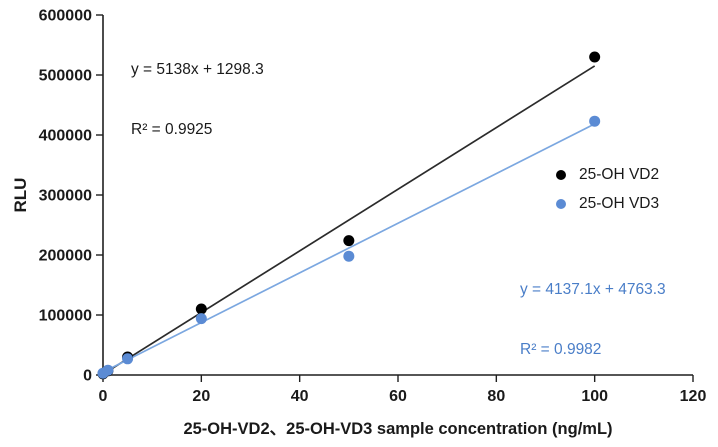 The image size is (718, 447). I want to click on equation-text-vd2: y = 5138x + 1298.3, so click(197, 69).